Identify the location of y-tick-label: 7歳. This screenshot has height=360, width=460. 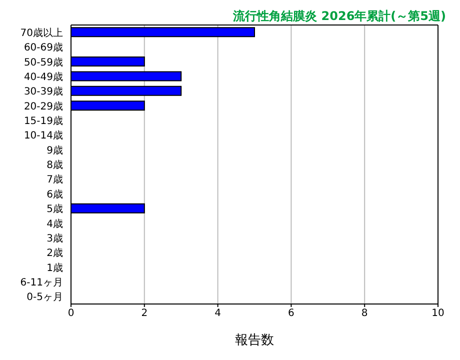
(54, 180).